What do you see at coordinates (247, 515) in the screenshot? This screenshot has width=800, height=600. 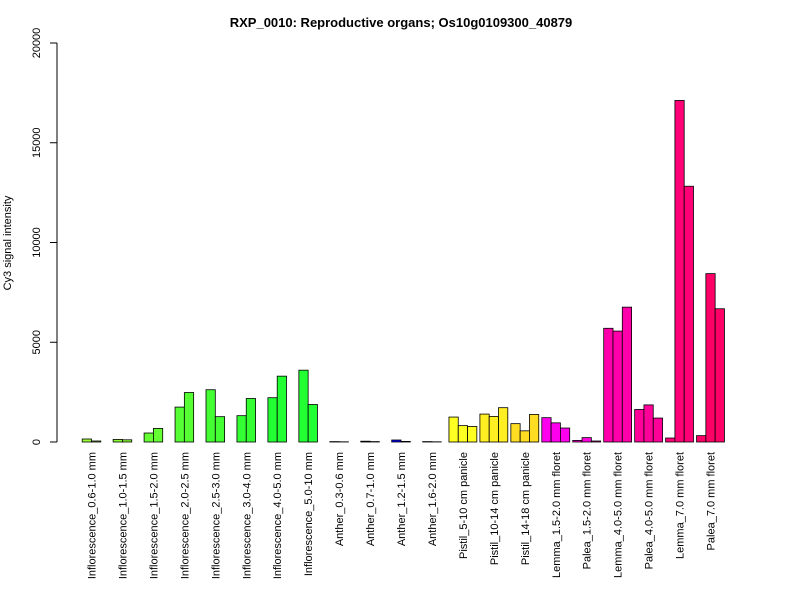 I see `x-tick-label: Inflorescence_3.0-4.0 mm` at bounding box center [247, 515].